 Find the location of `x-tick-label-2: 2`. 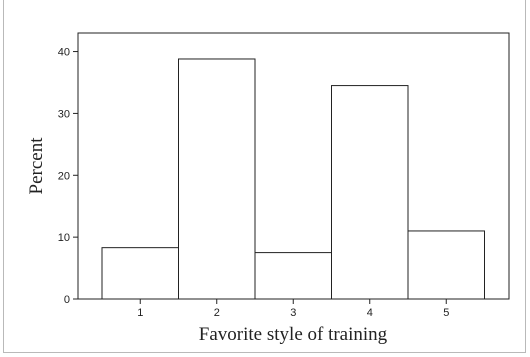

x-tick-label-2: 2 is located at coordinates (217, 313).